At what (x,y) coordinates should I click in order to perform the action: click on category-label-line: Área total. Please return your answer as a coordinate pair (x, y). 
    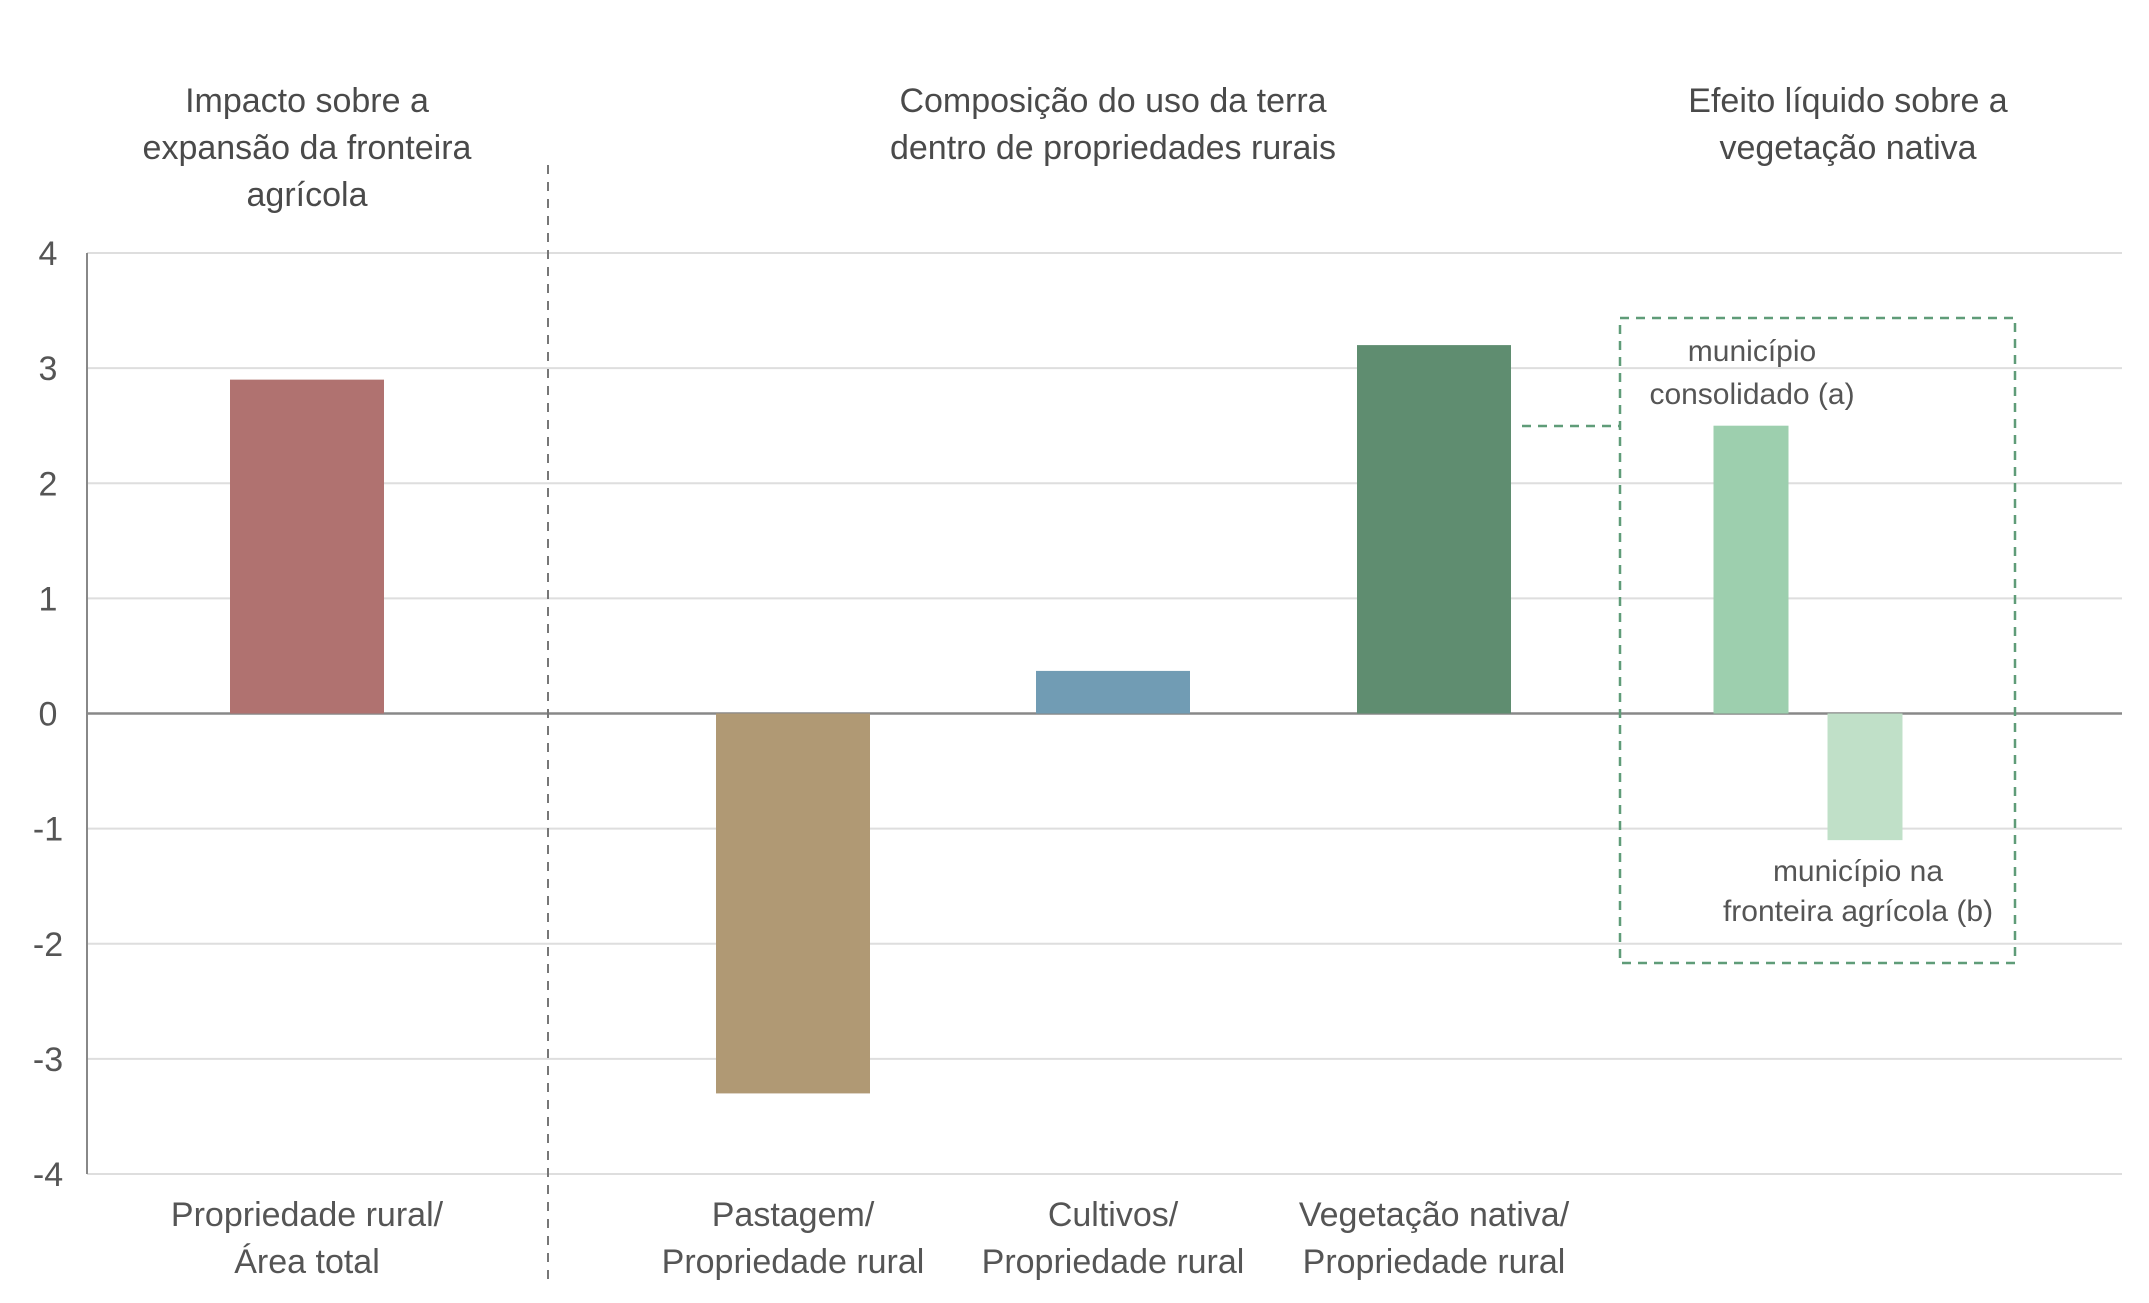
    Looking at the image, I should click on (307, 1262).